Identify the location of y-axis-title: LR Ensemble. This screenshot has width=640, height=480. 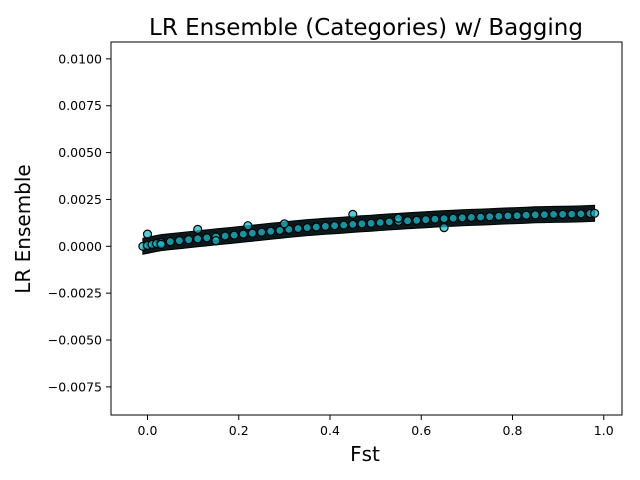
(23, 228).